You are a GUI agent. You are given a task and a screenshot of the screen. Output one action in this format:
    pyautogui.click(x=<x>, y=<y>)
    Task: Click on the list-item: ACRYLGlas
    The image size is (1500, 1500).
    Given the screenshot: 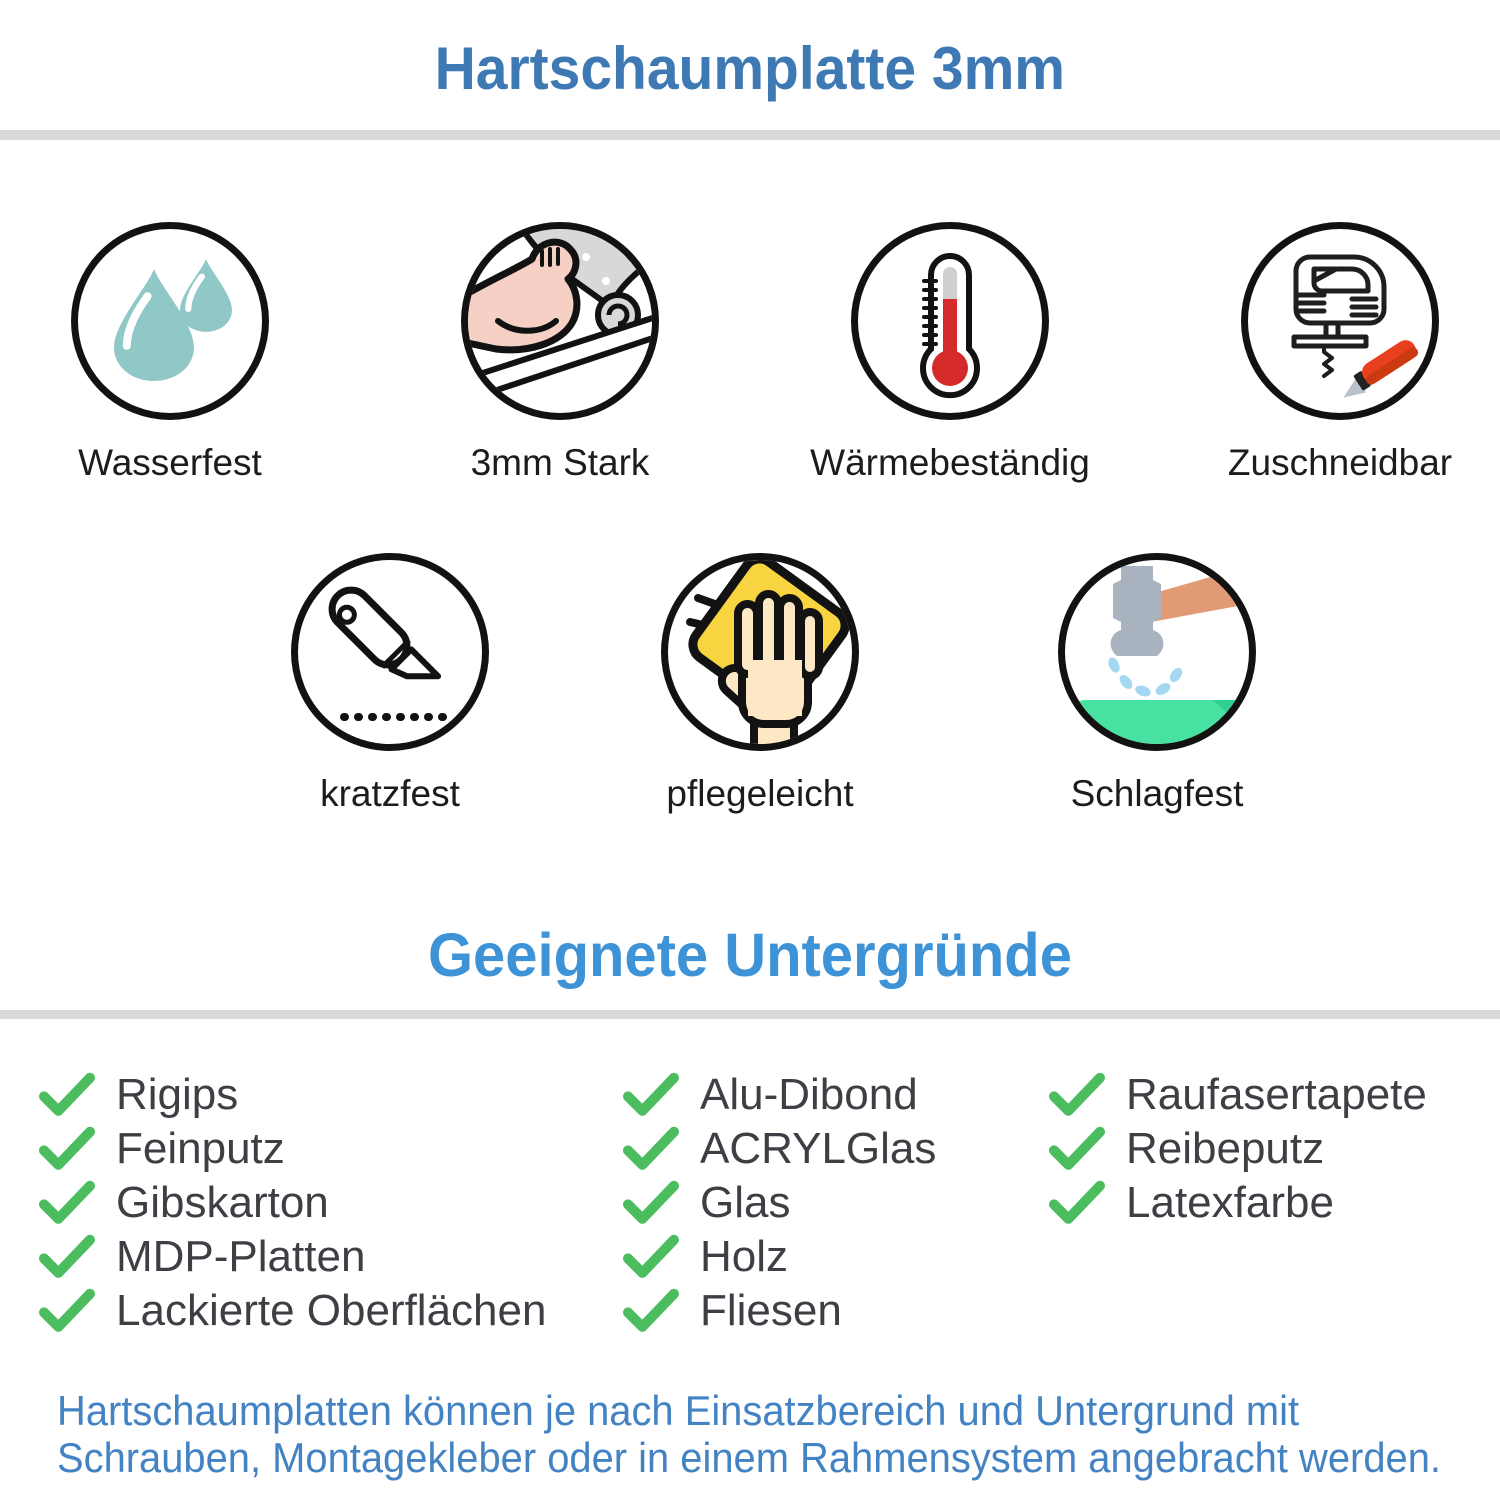 What is the action you would take?
    pyautogui.click(x=779, y=1149)
    